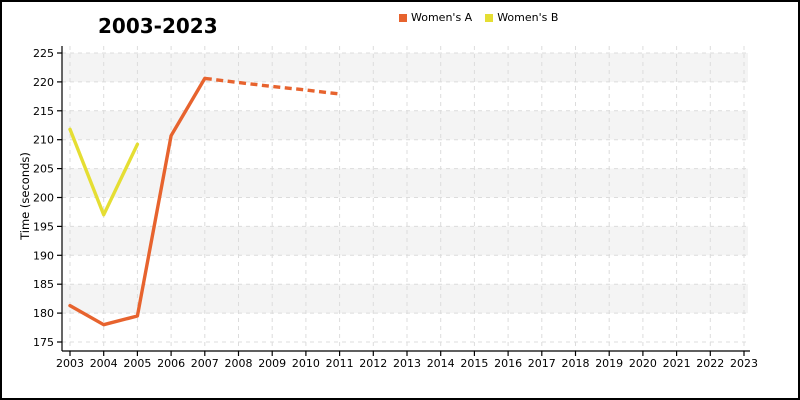 This screenshot has height=400, width=800. I want to click on x-tick-label: 2009, so click(272, 363).